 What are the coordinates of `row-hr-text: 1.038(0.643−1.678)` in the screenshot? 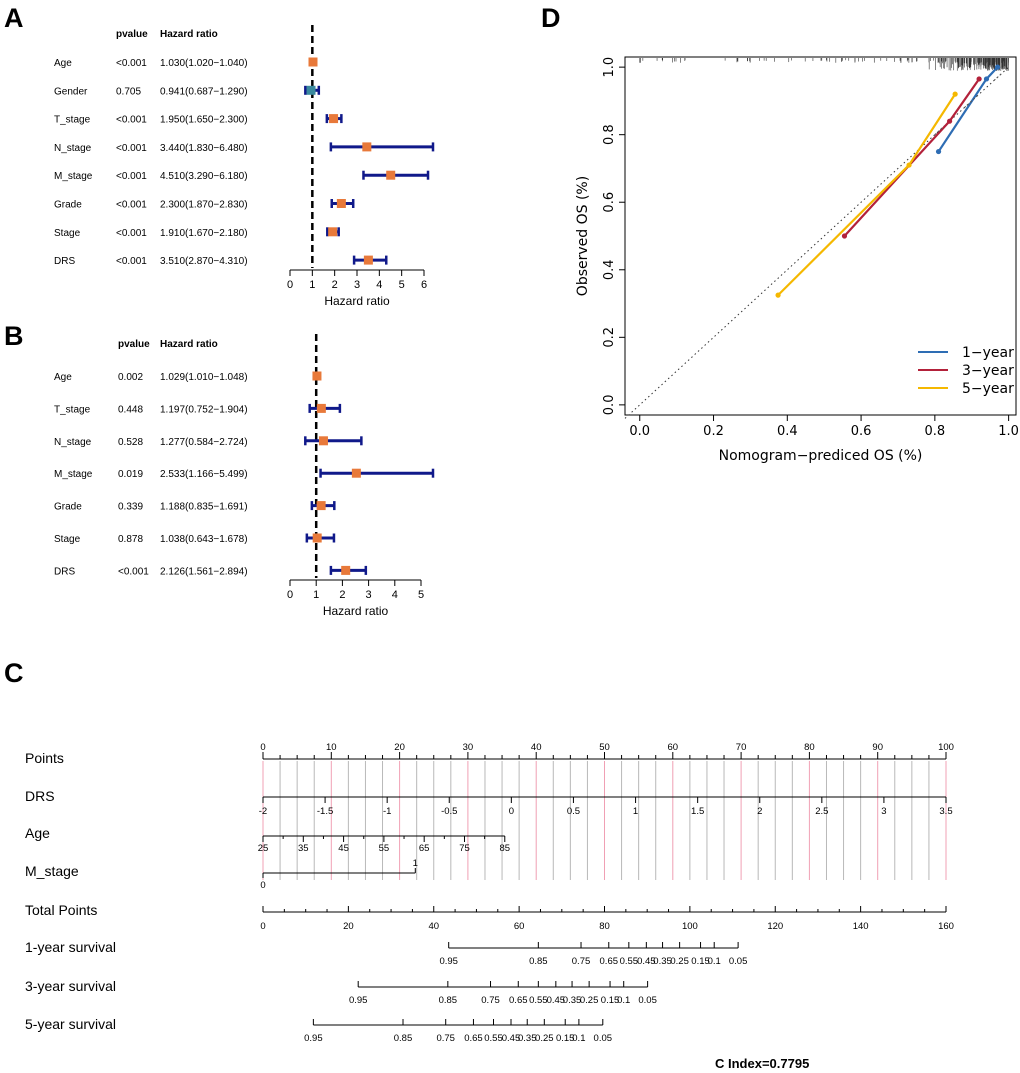 It's located at (204, 539).